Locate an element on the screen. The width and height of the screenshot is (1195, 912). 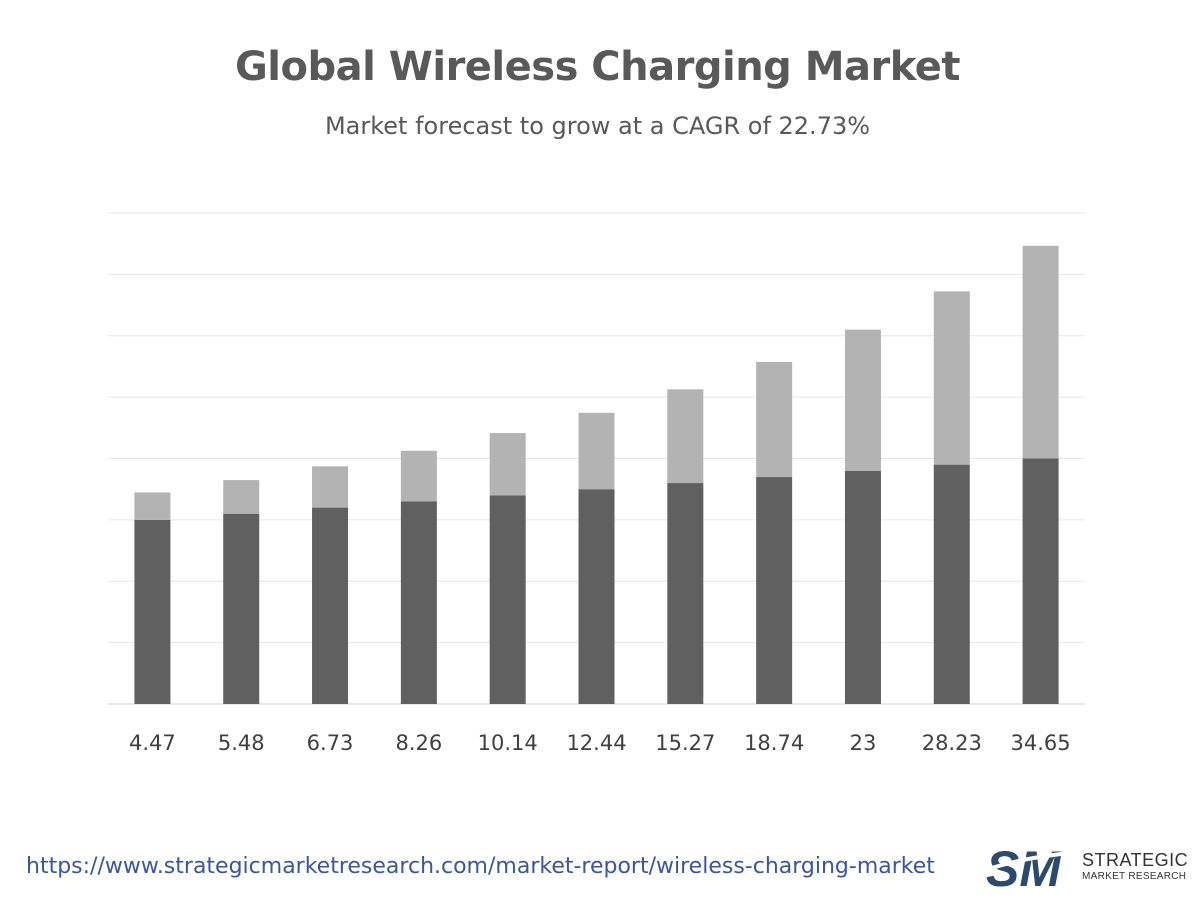
x-tick-label: 8.26 is located at coordinates (418, 743).